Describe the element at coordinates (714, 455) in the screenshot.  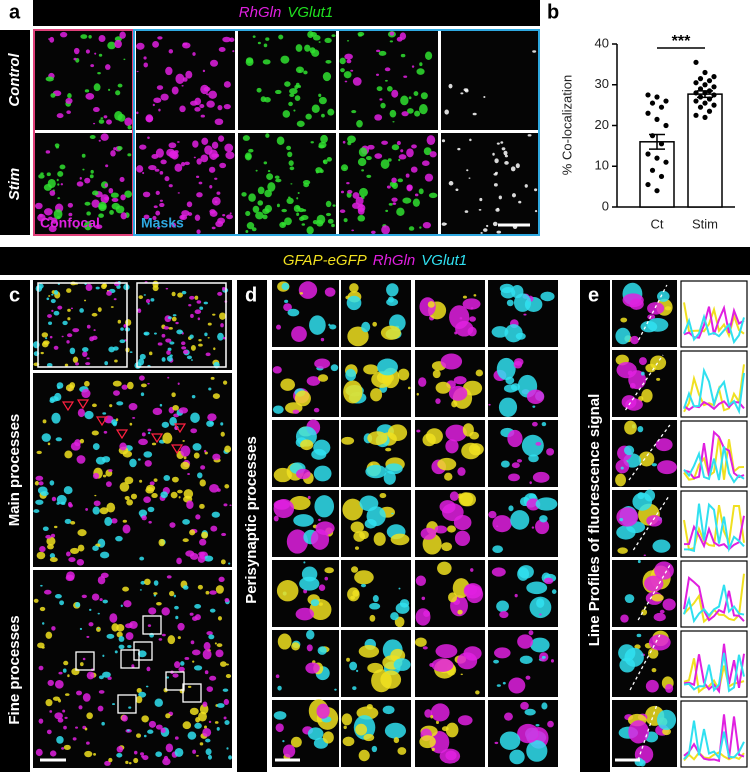
I see `profile-trace` at that location.